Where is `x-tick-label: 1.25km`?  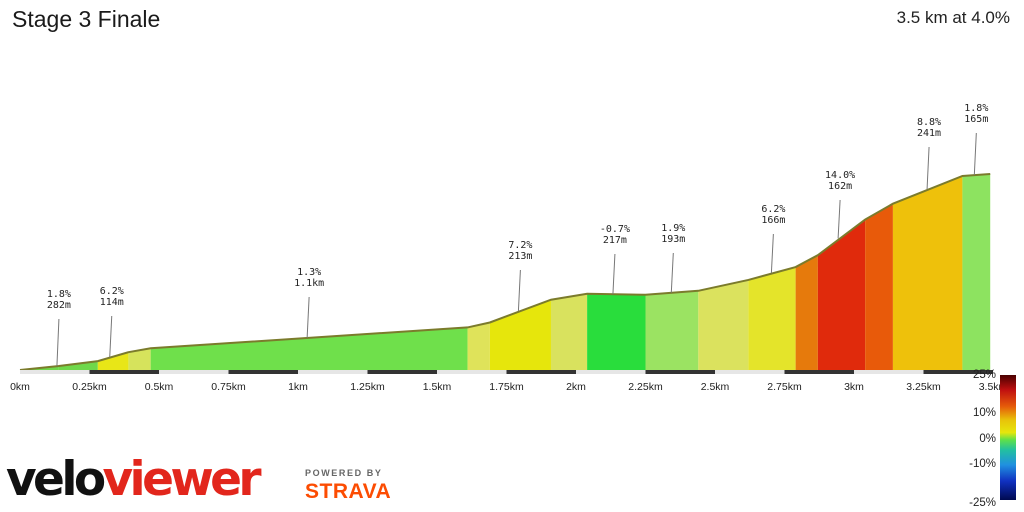 x-tick-label: 1.25km is located at coordinates (367, 387).